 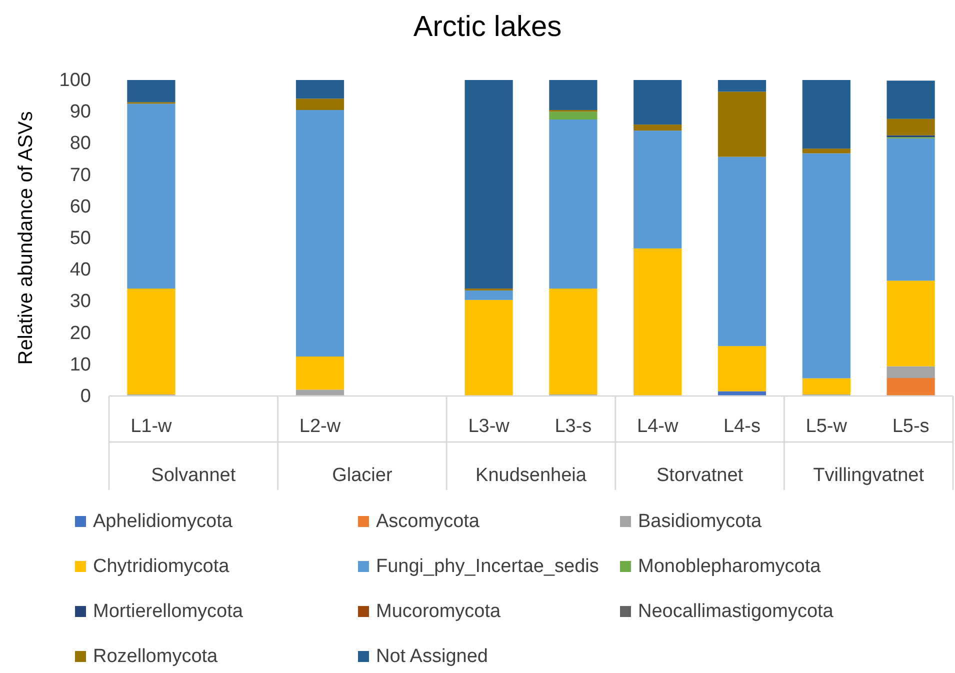 What do you see at coordinates (151, 426) in the screenshot?
I see `x-tick-label: L1-w` at bounding box center [151, 426].